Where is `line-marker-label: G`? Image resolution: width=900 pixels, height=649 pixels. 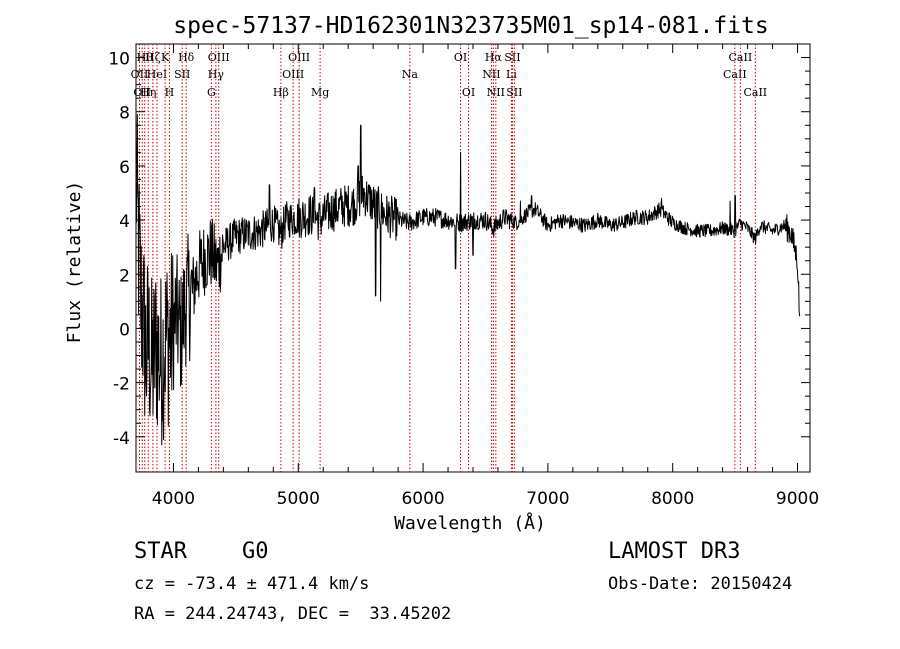 line-marker-label: G is located at coordinates (211, 92).